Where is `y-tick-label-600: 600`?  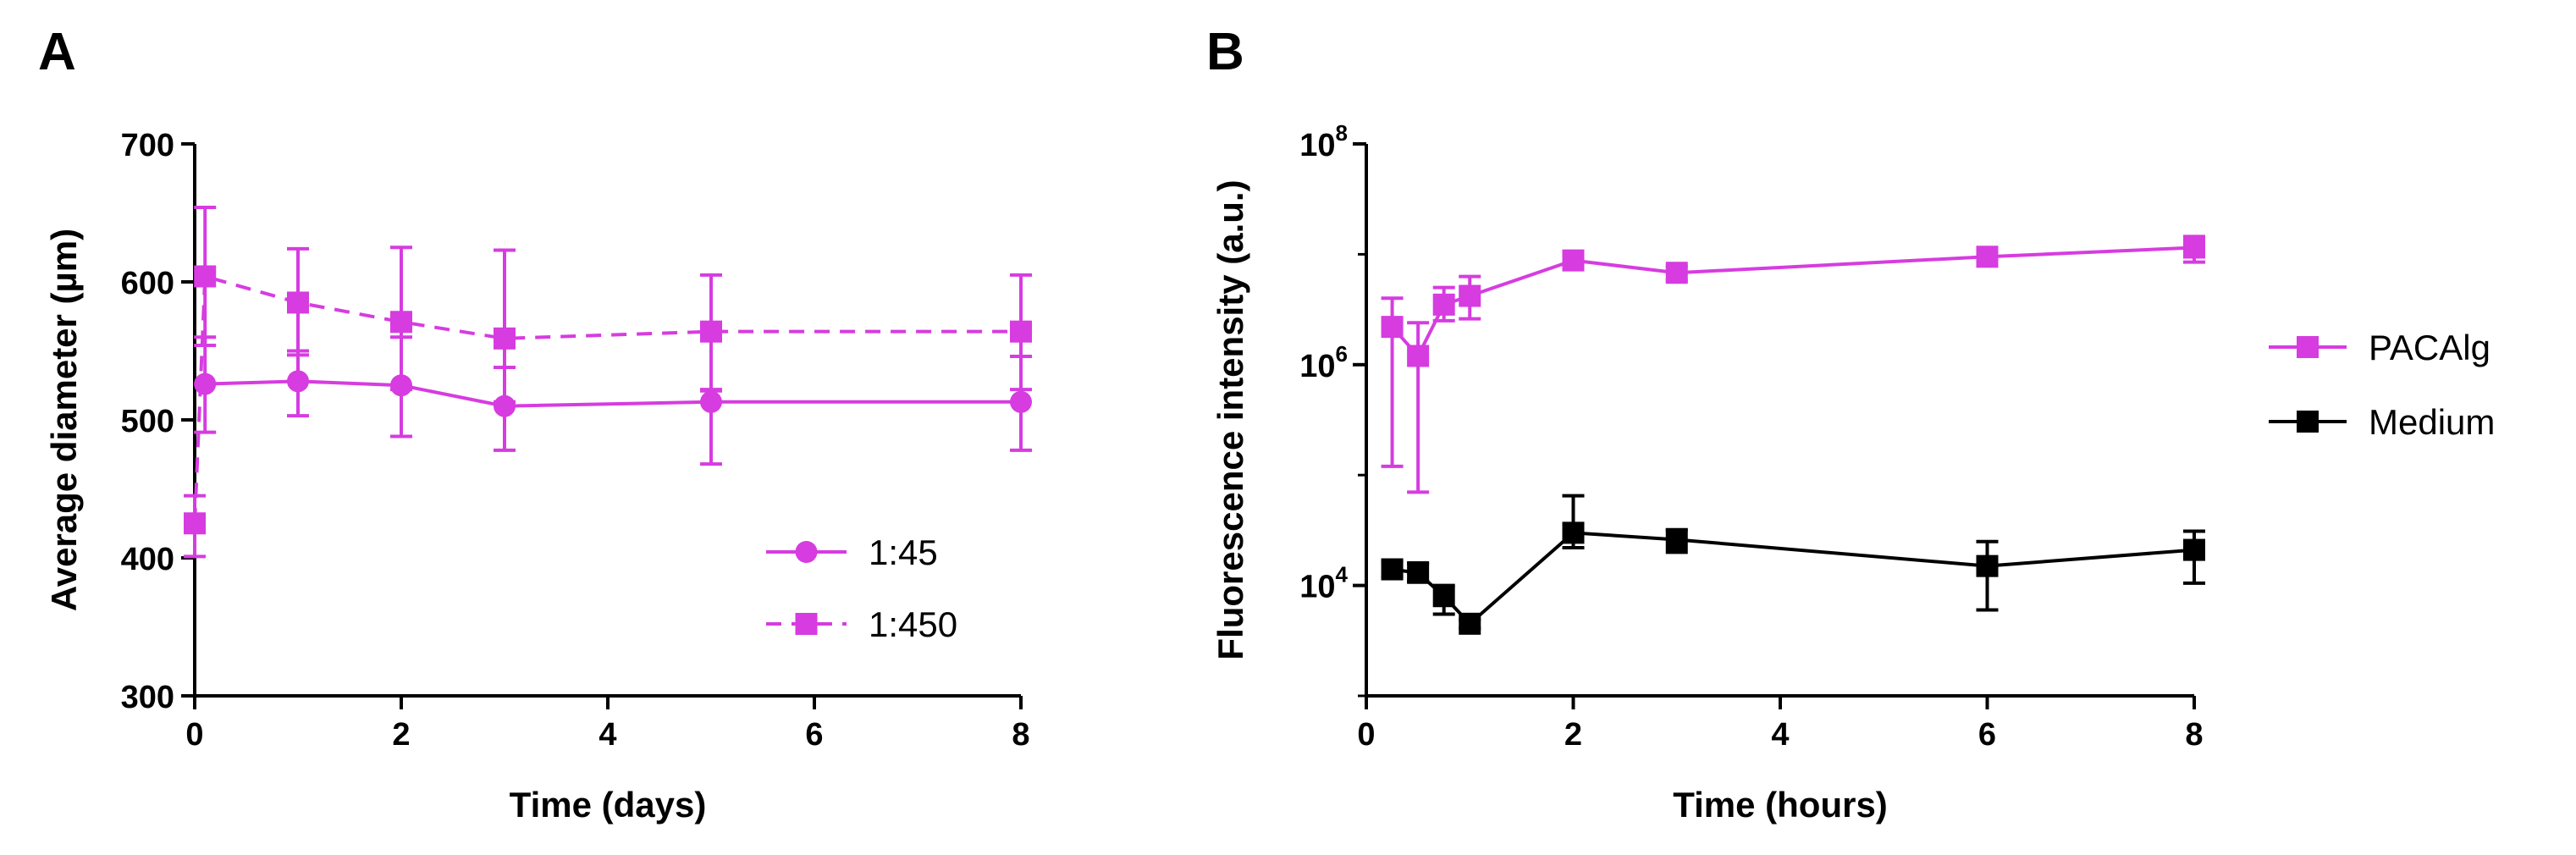
y-tick-label-600: 600 is located at coordinates (148, 283).